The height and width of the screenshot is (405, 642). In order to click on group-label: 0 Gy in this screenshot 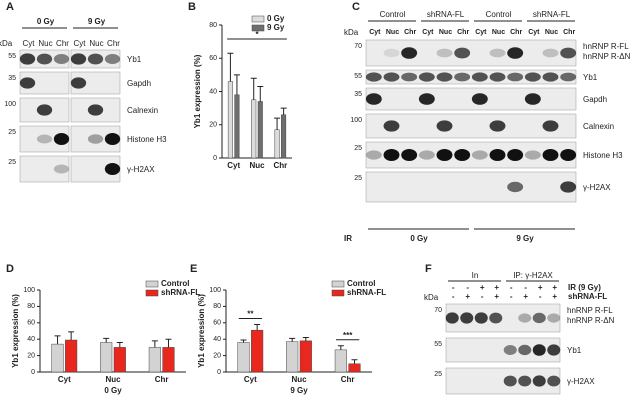, I will do `click(46, 21)`.